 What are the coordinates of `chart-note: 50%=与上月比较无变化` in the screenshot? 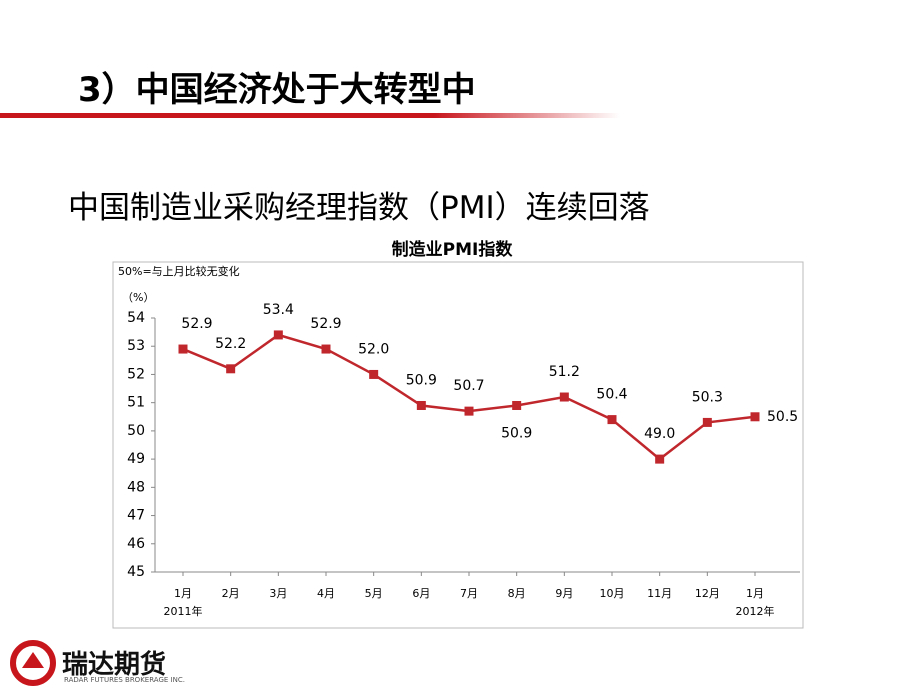 It's located at (179, 271).